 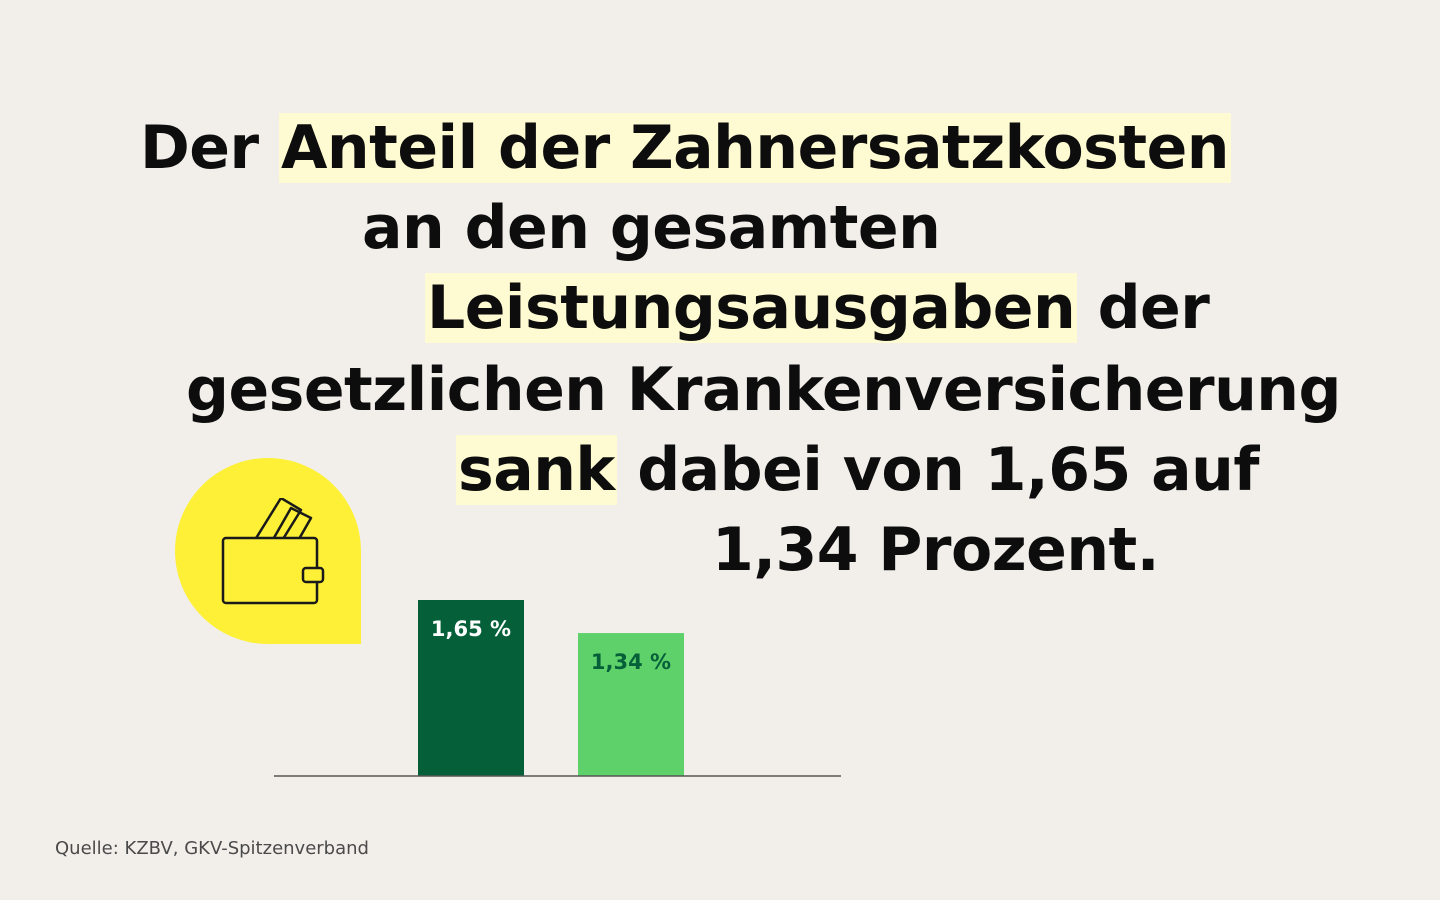 I want to click on headline-line-6: 1,34 Prozent., so click(x=936, y=550).